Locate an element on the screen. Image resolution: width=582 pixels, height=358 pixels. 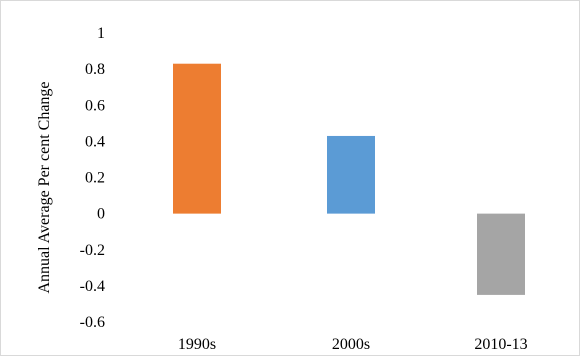
x-tick-label: 1990s is located at coordinates (197, 344).